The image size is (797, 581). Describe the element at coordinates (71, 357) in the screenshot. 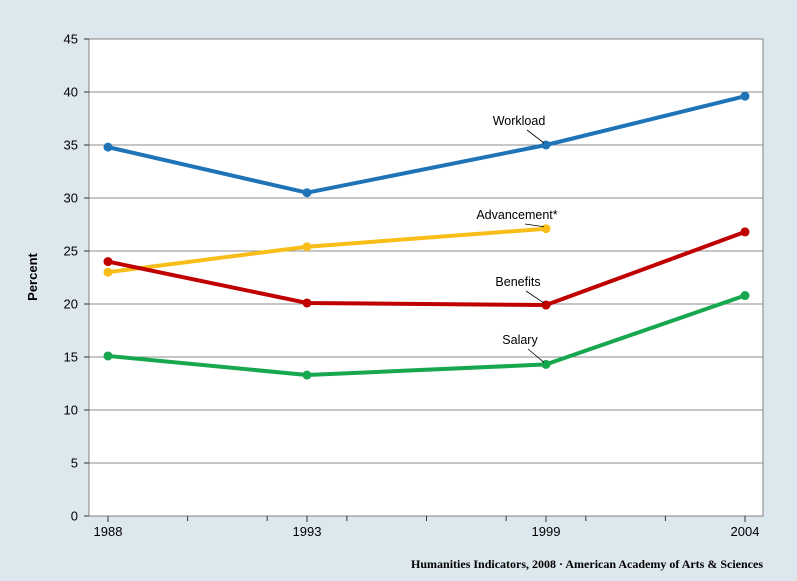

I see `y-tick-label: 15` at that location.